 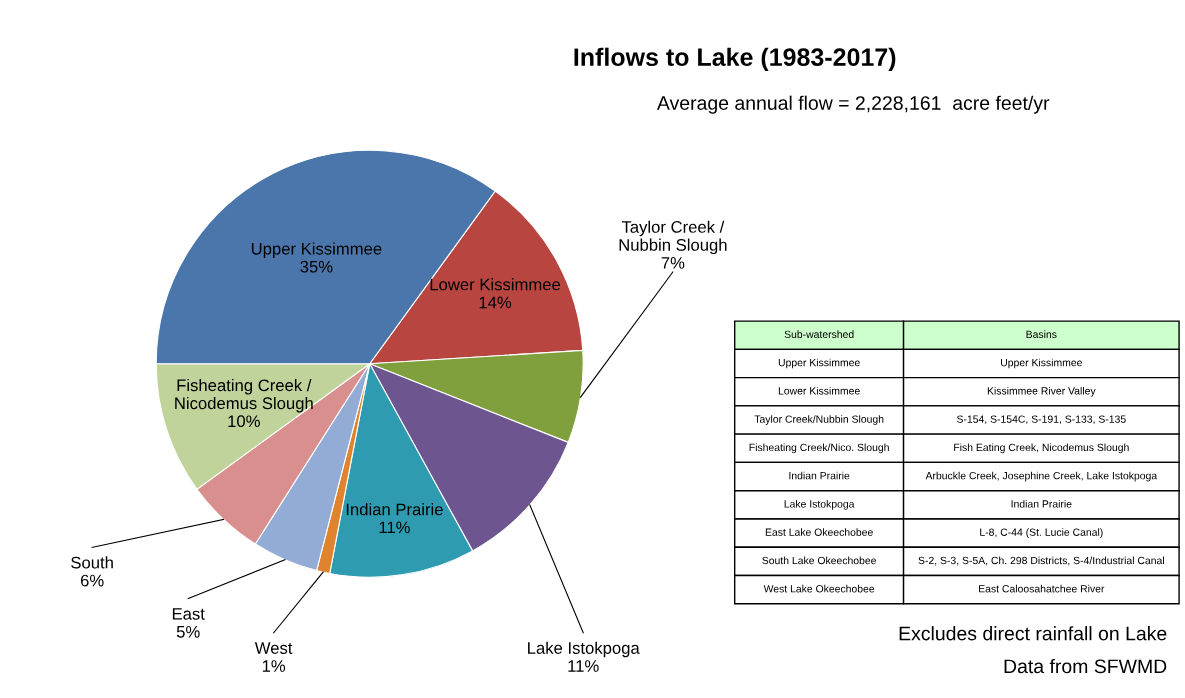 What do you see at coordinates (188, 614) in the screenshot?
I see `slice-label: East` at bounding box center [188, 614].